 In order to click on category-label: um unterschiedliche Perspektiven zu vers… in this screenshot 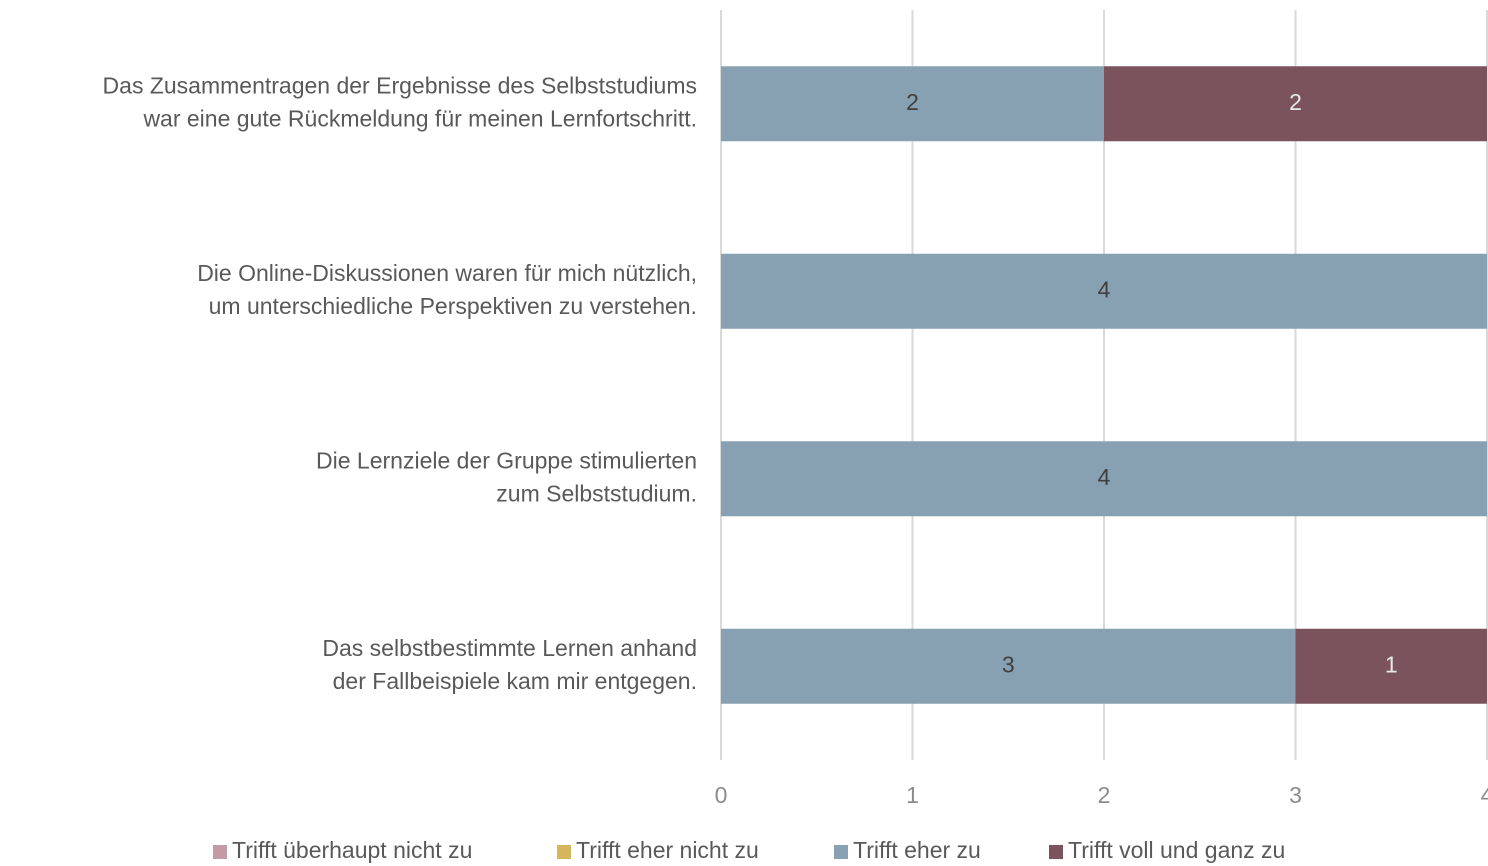, I will do `click(453, 306)`.